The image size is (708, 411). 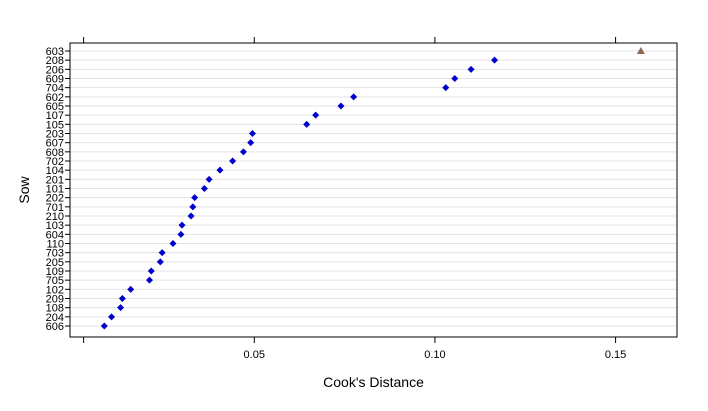 I want to click on y-tick-label: 202, so click(x=55, y=199).